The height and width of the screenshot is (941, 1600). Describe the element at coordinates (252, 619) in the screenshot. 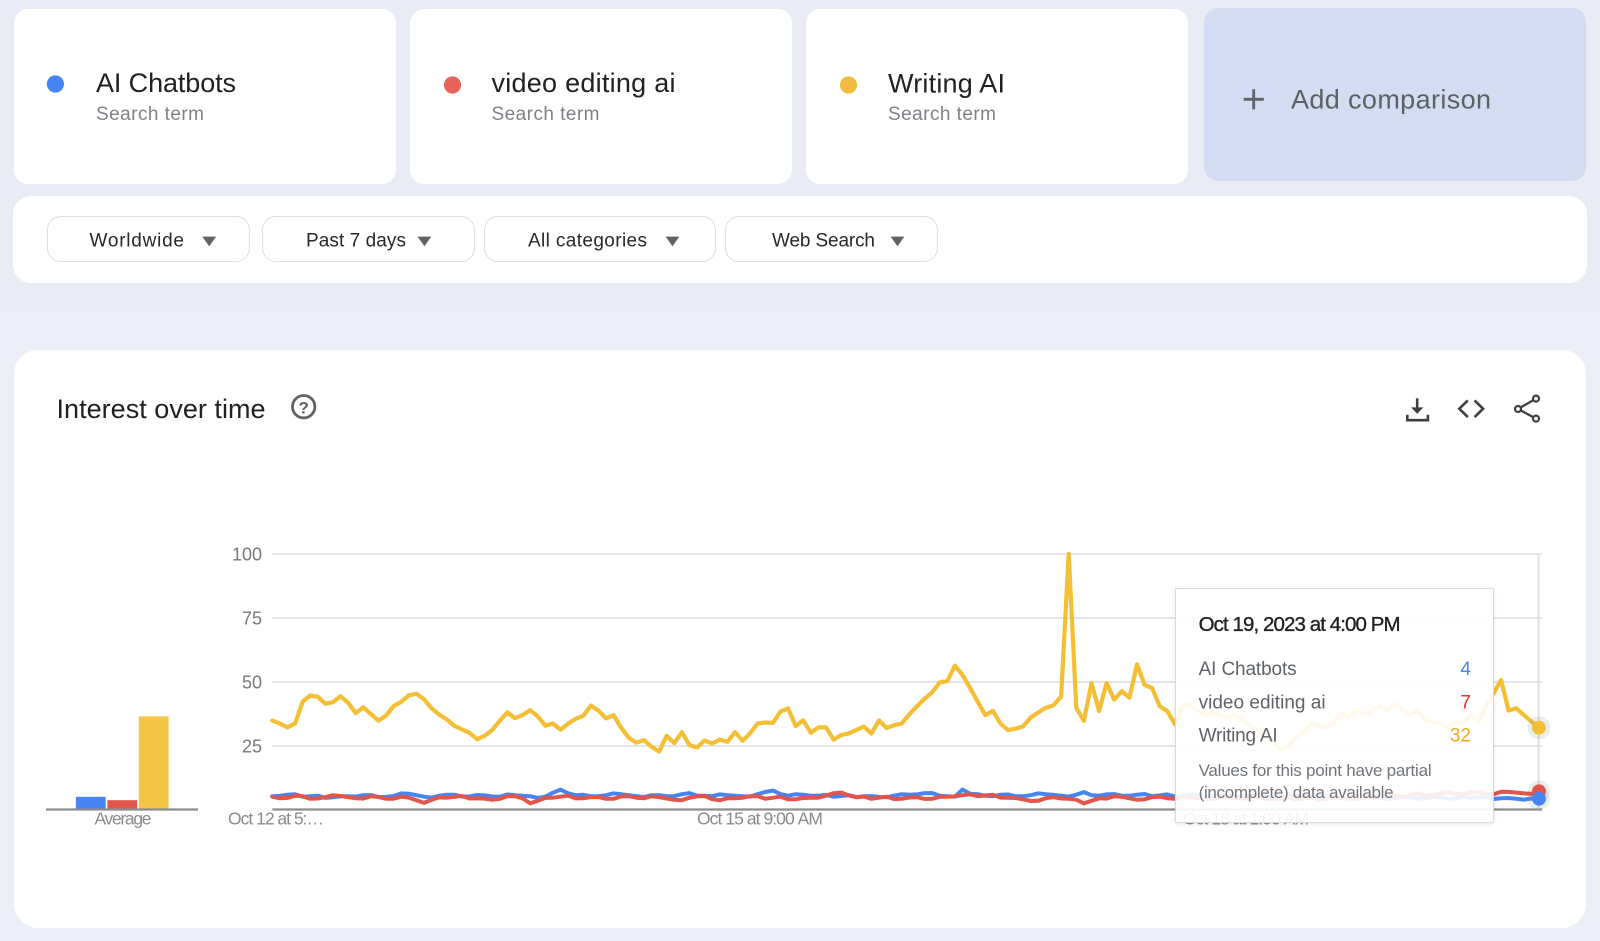

I see `svg-text: 75` at that location.